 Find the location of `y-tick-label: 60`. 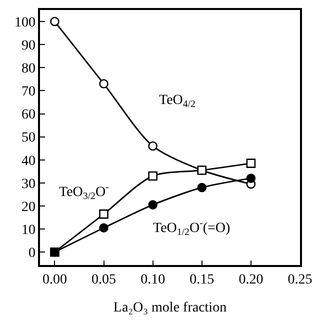

y-tick-label: 60 is located at coordinates (28, 115).